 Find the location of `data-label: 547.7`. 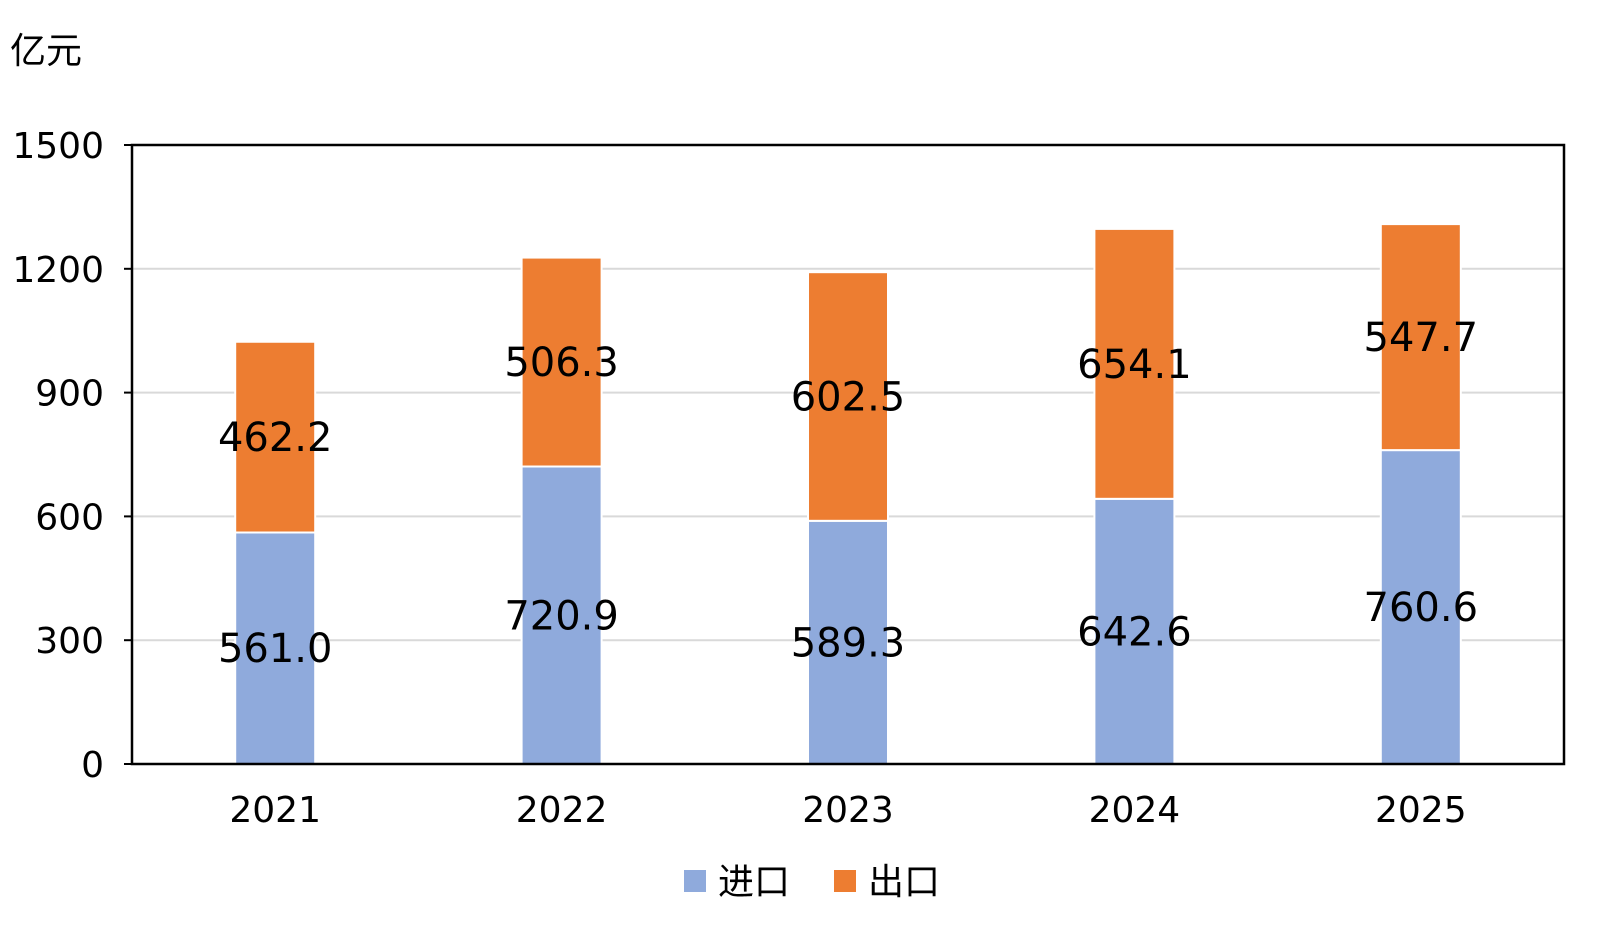

data-label: 547.7 is located at coordinates (1421, 338).